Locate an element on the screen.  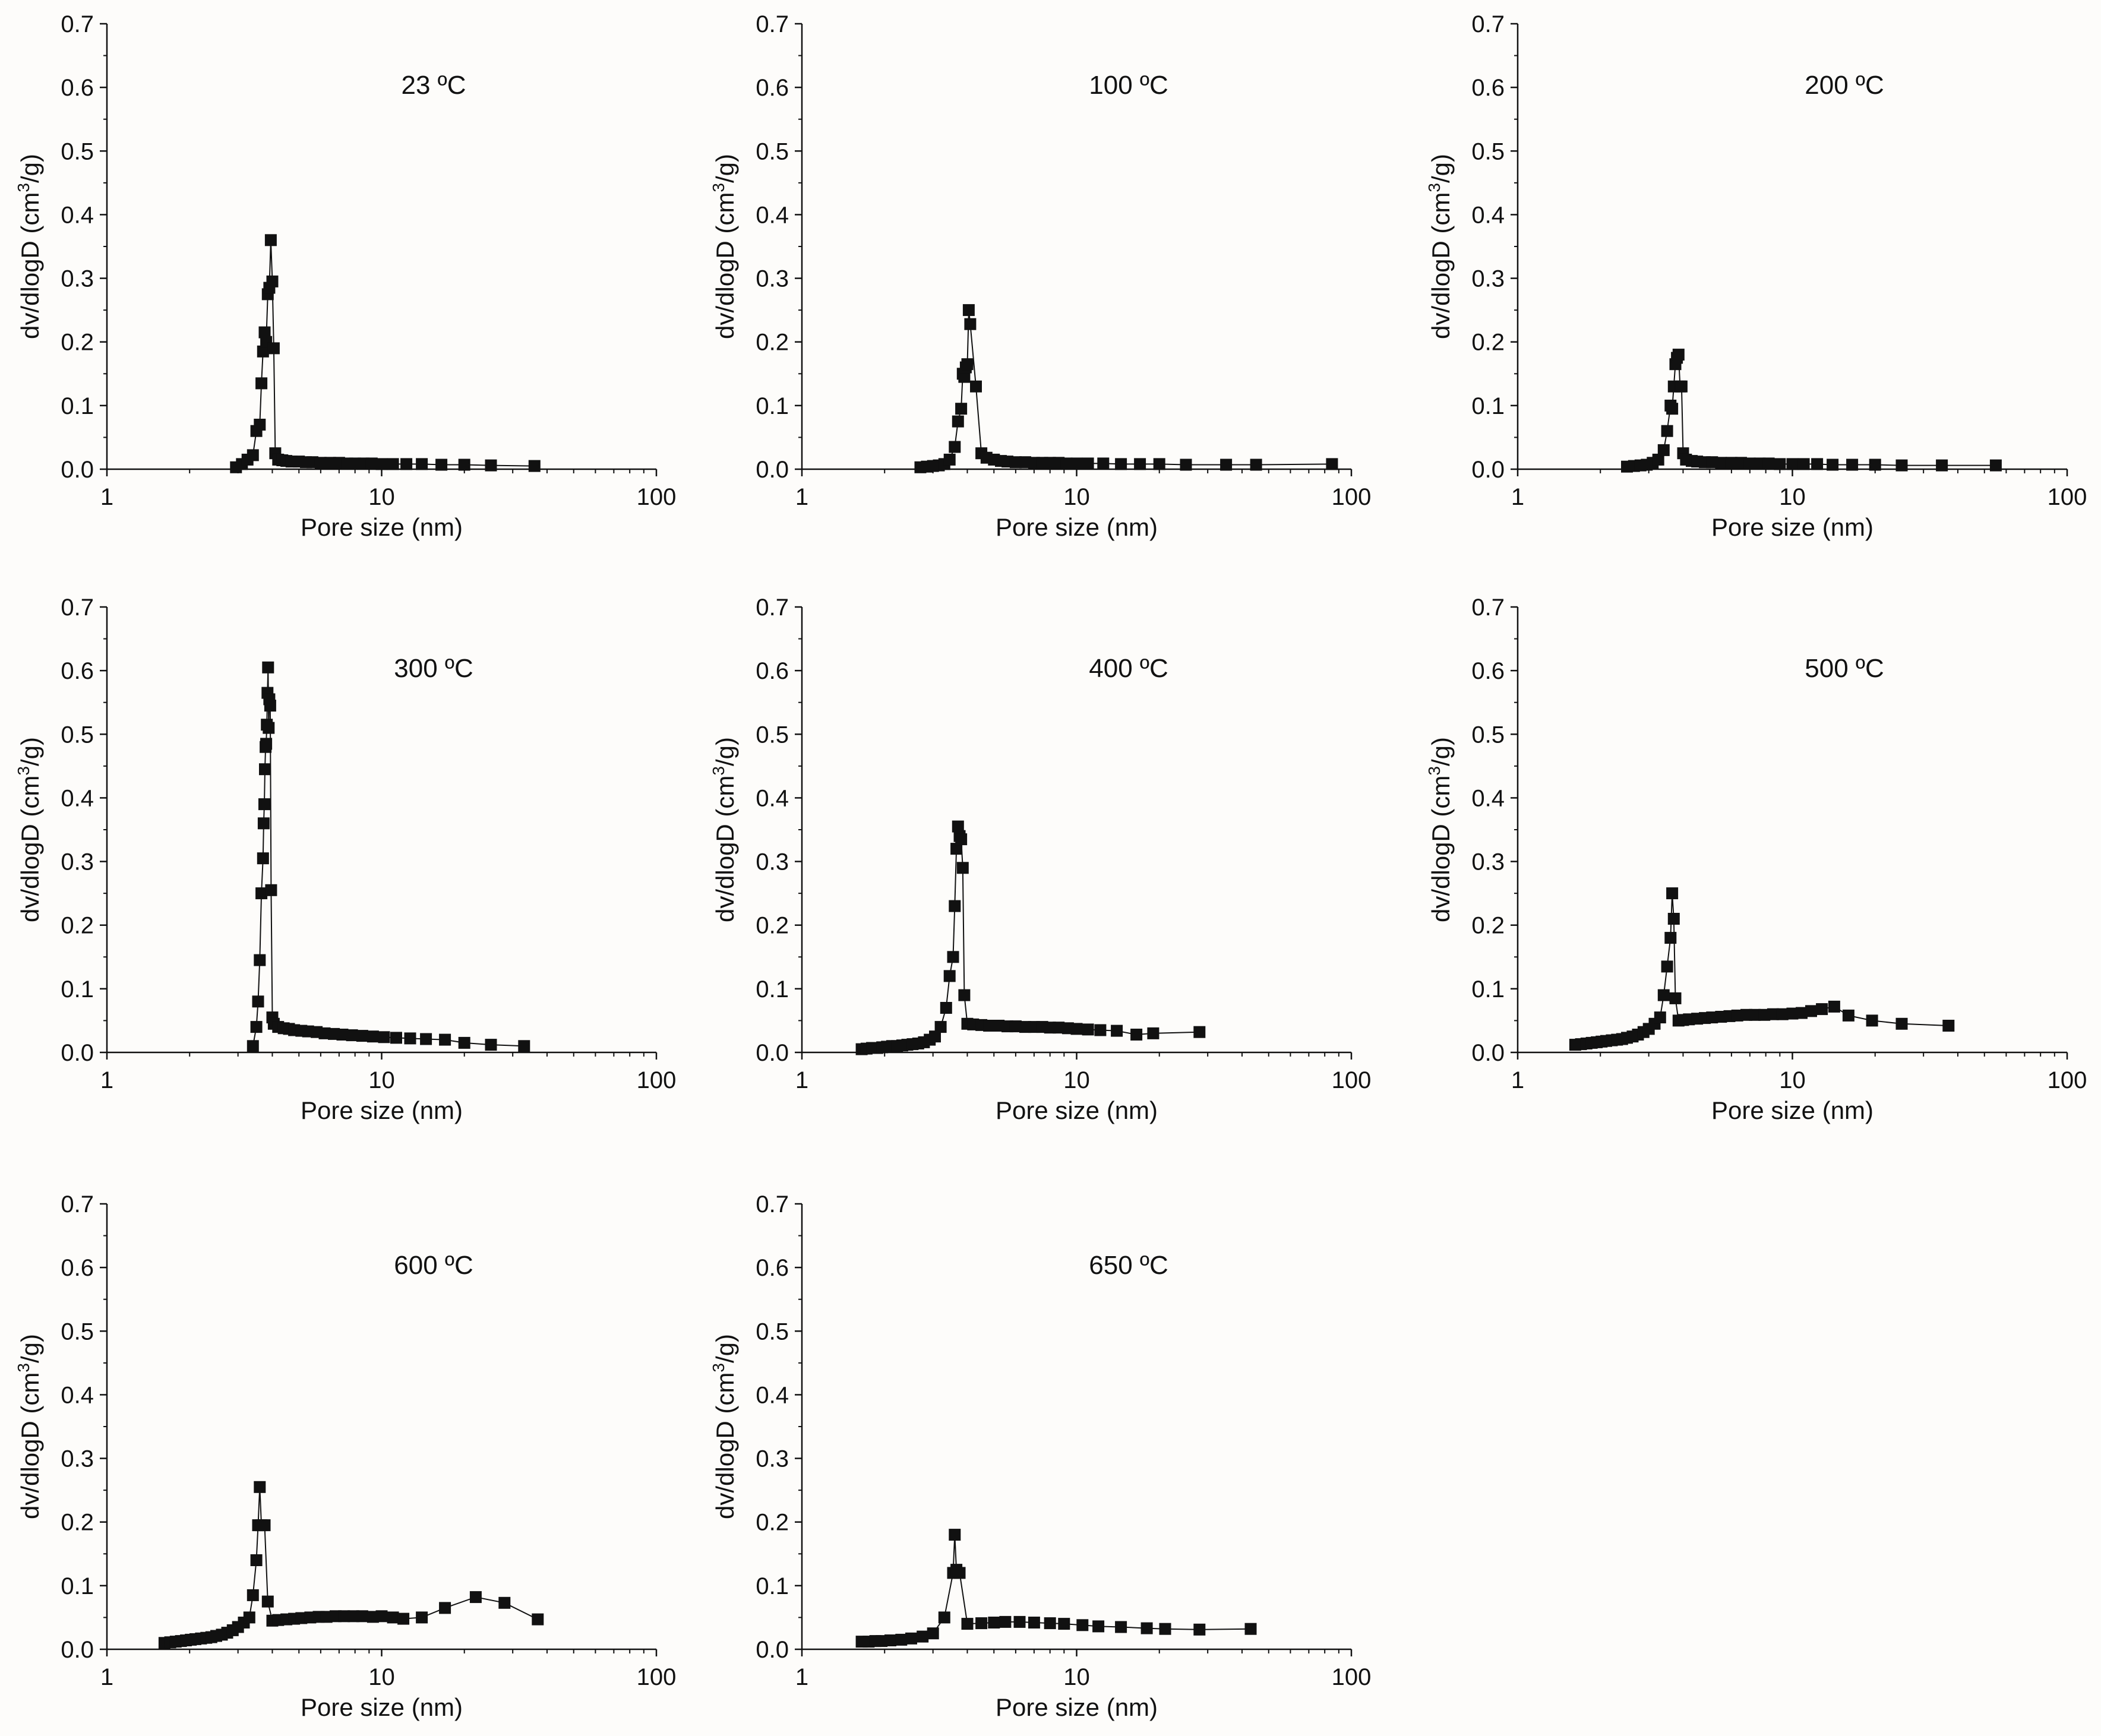
y-tick-label: 0.5 is located at coordinates (773, 1331).